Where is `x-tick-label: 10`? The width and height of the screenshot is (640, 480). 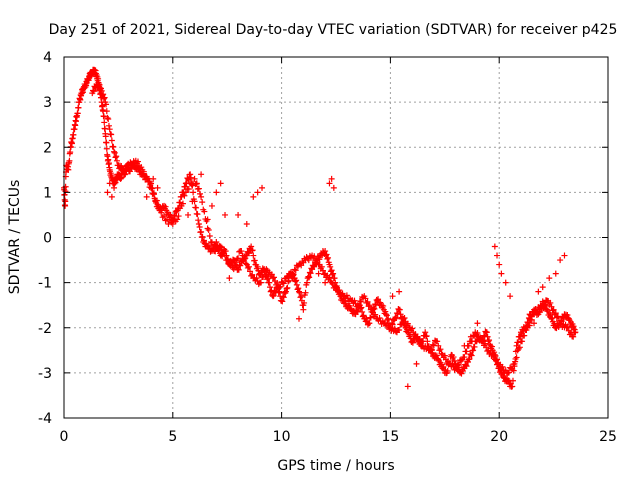 x-tick-label: 10 is located at coordinates (282, 437).